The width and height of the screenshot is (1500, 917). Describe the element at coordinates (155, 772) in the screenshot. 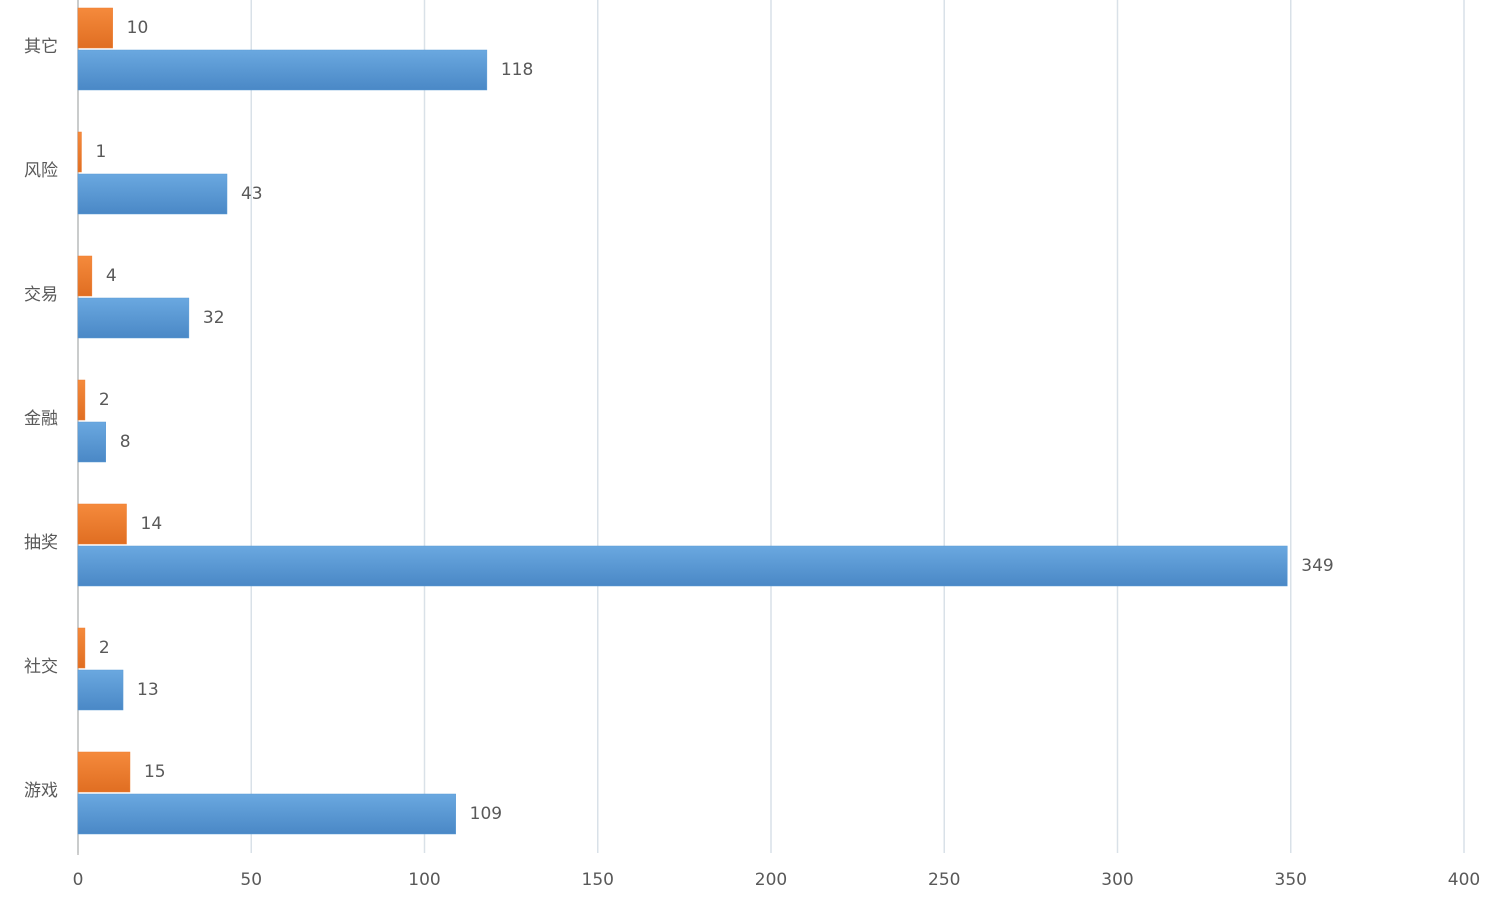

I see `data-label: 15` at that location.